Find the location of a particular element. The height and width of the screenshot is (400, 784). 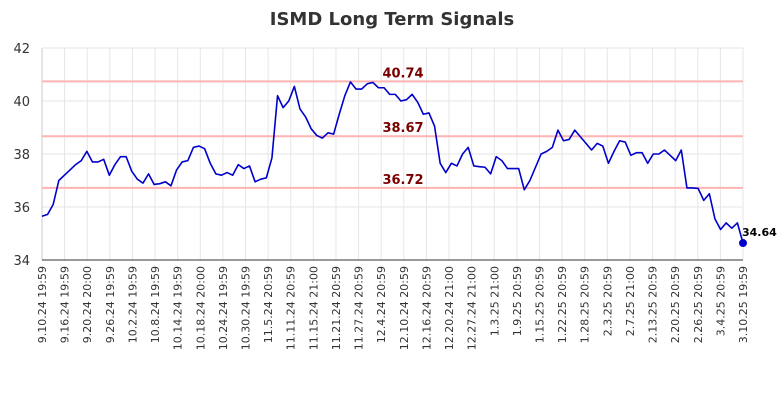

x-tick-label: 10.8.24 19:59 is located at coordinates (155, 304).